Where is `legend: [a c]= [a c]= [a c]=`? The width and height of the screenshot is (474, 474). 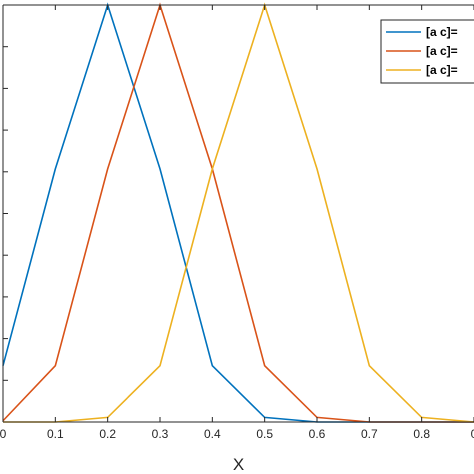 legend: [a c]= [a c]= [a c]= is located at coordinates (427, 51).